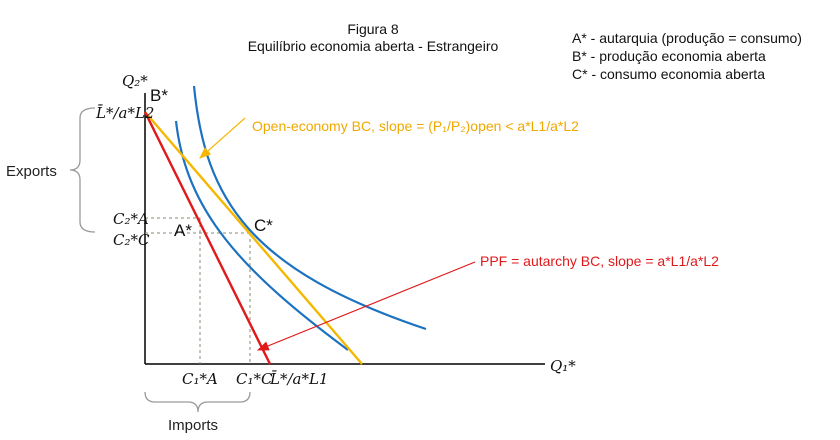  What do you see at coordinates (135, 81) in the screenshot?
I see `y-axis-label: Q₂*` at bounding box center [135, 81].